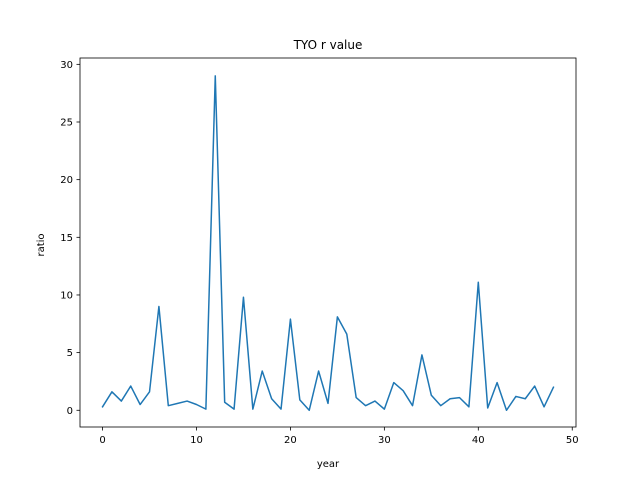 Image resolution: width=640 pixels, height=480 pixels. Describe the element at coordinates (328, 45) in the screenshot. I see `chart-title: TYO r value` at that location.